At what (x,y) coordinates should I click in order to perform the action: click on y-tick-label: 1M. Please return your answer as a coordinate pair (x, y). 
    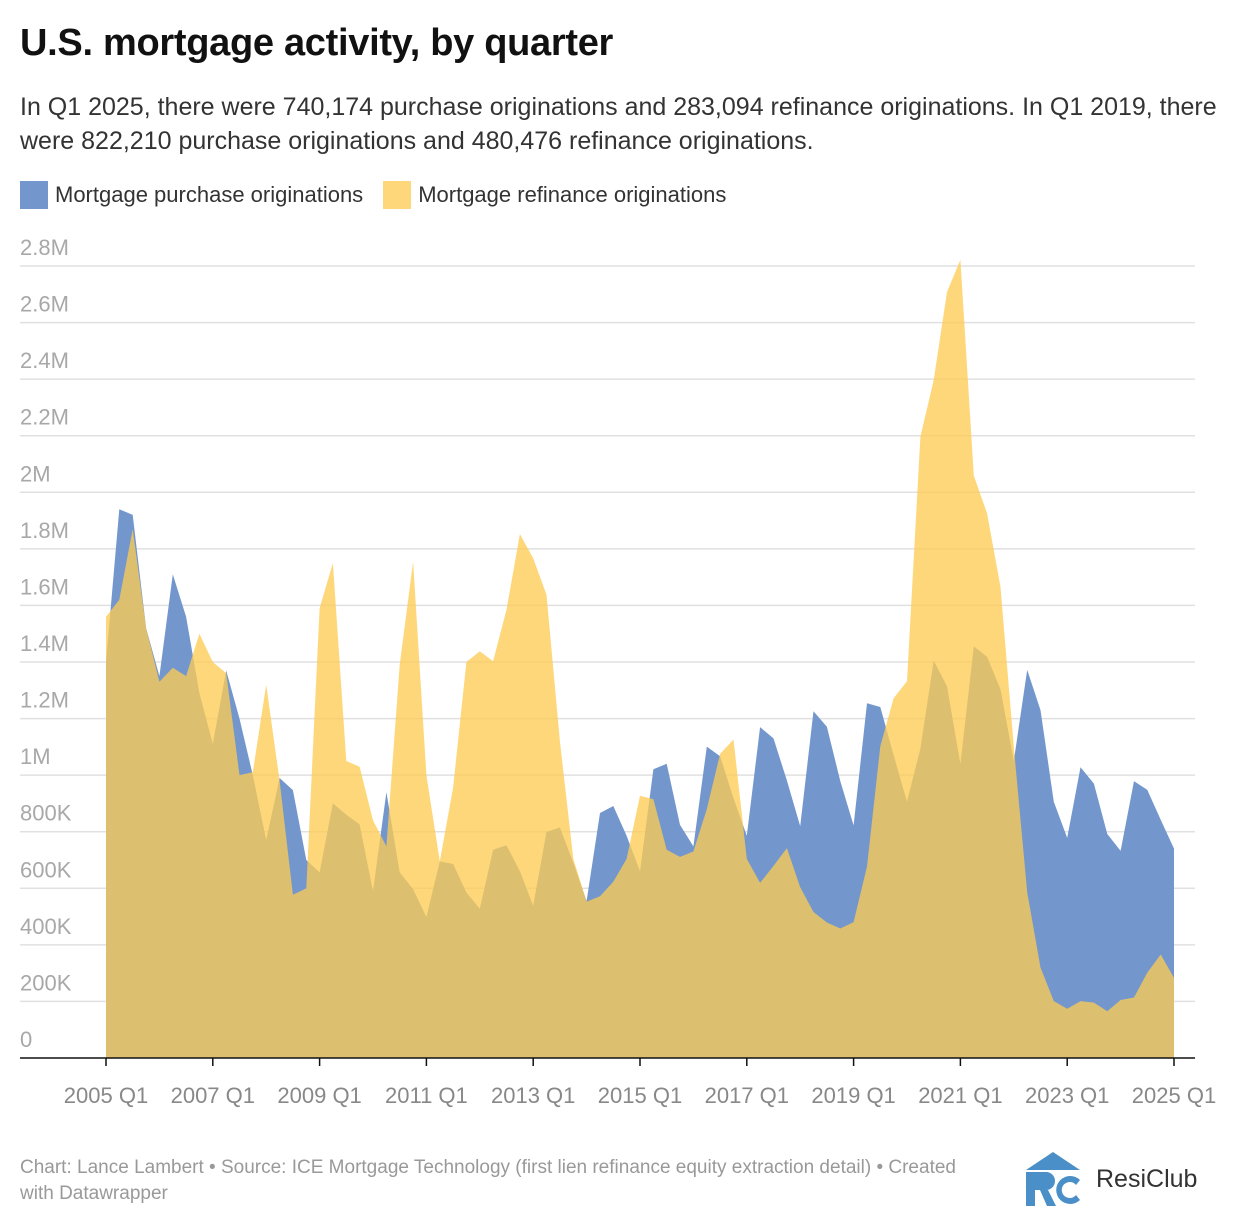
    Looking at the image, I should click on (35, 756).